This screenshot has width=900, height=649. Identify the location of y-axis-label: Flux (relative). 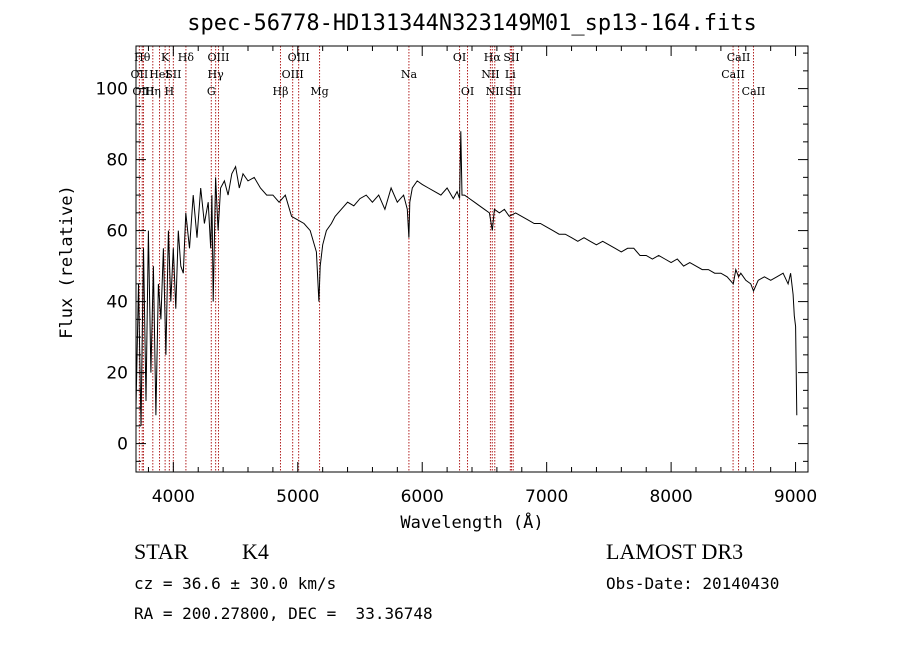
(67, 262).